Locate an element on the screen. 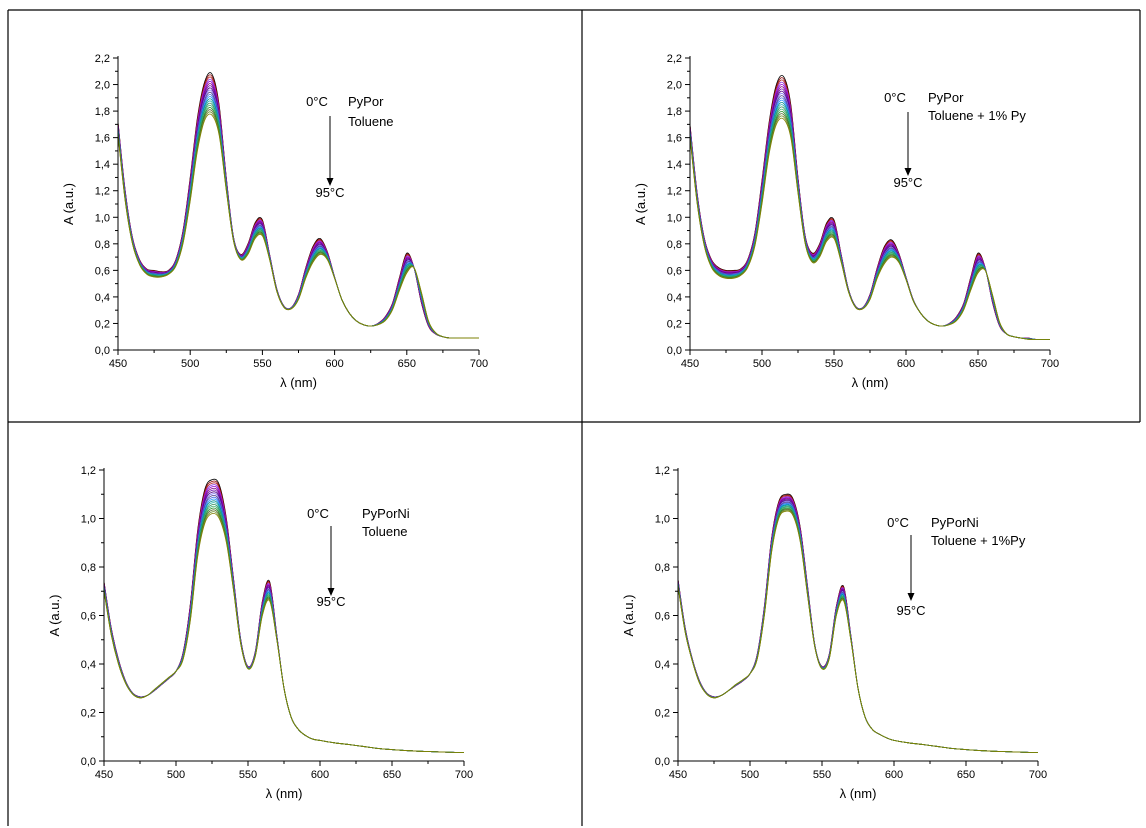 This screenshot has width=1146, height=828. y-tick-label: 1,6 is located at coordinates (102, 139).